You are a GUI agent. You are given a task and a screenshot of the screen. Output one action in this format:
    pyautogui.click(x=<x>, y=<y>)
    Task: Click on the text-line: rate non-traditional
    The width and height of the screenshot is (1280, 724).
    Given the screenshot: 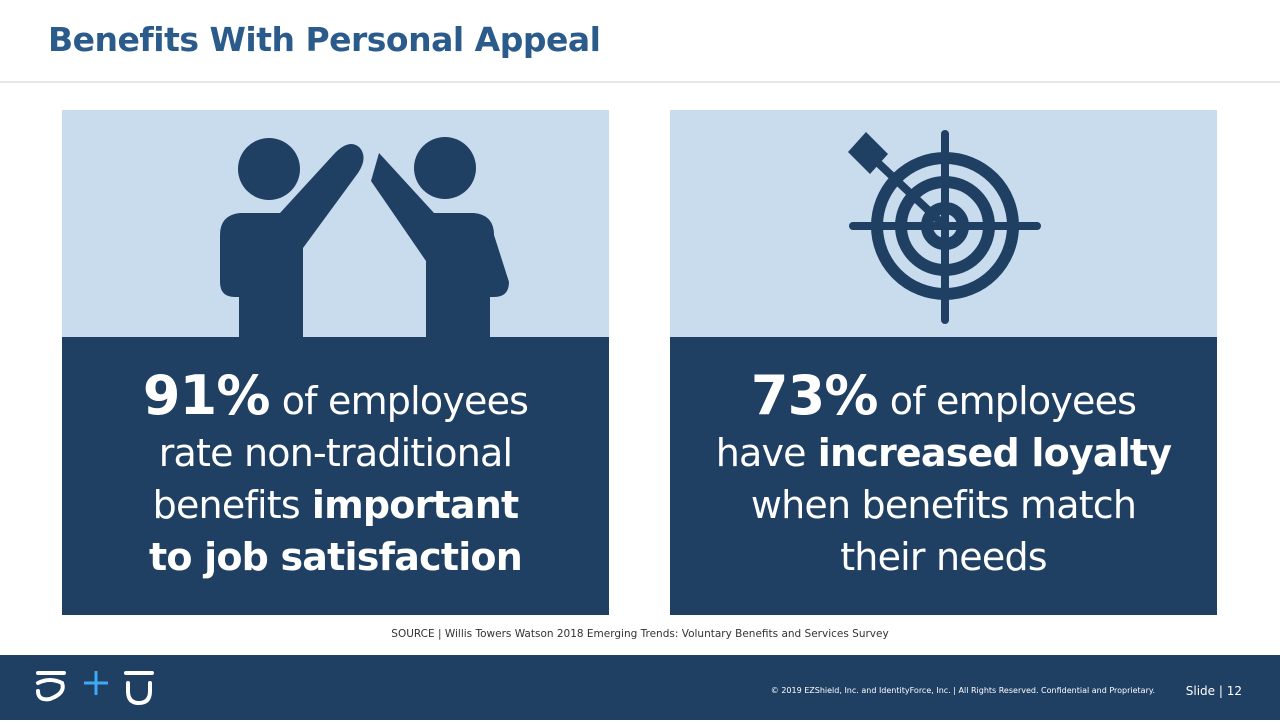 What is the action you would take?
    pyautogui.click(x=336, y=453)
    